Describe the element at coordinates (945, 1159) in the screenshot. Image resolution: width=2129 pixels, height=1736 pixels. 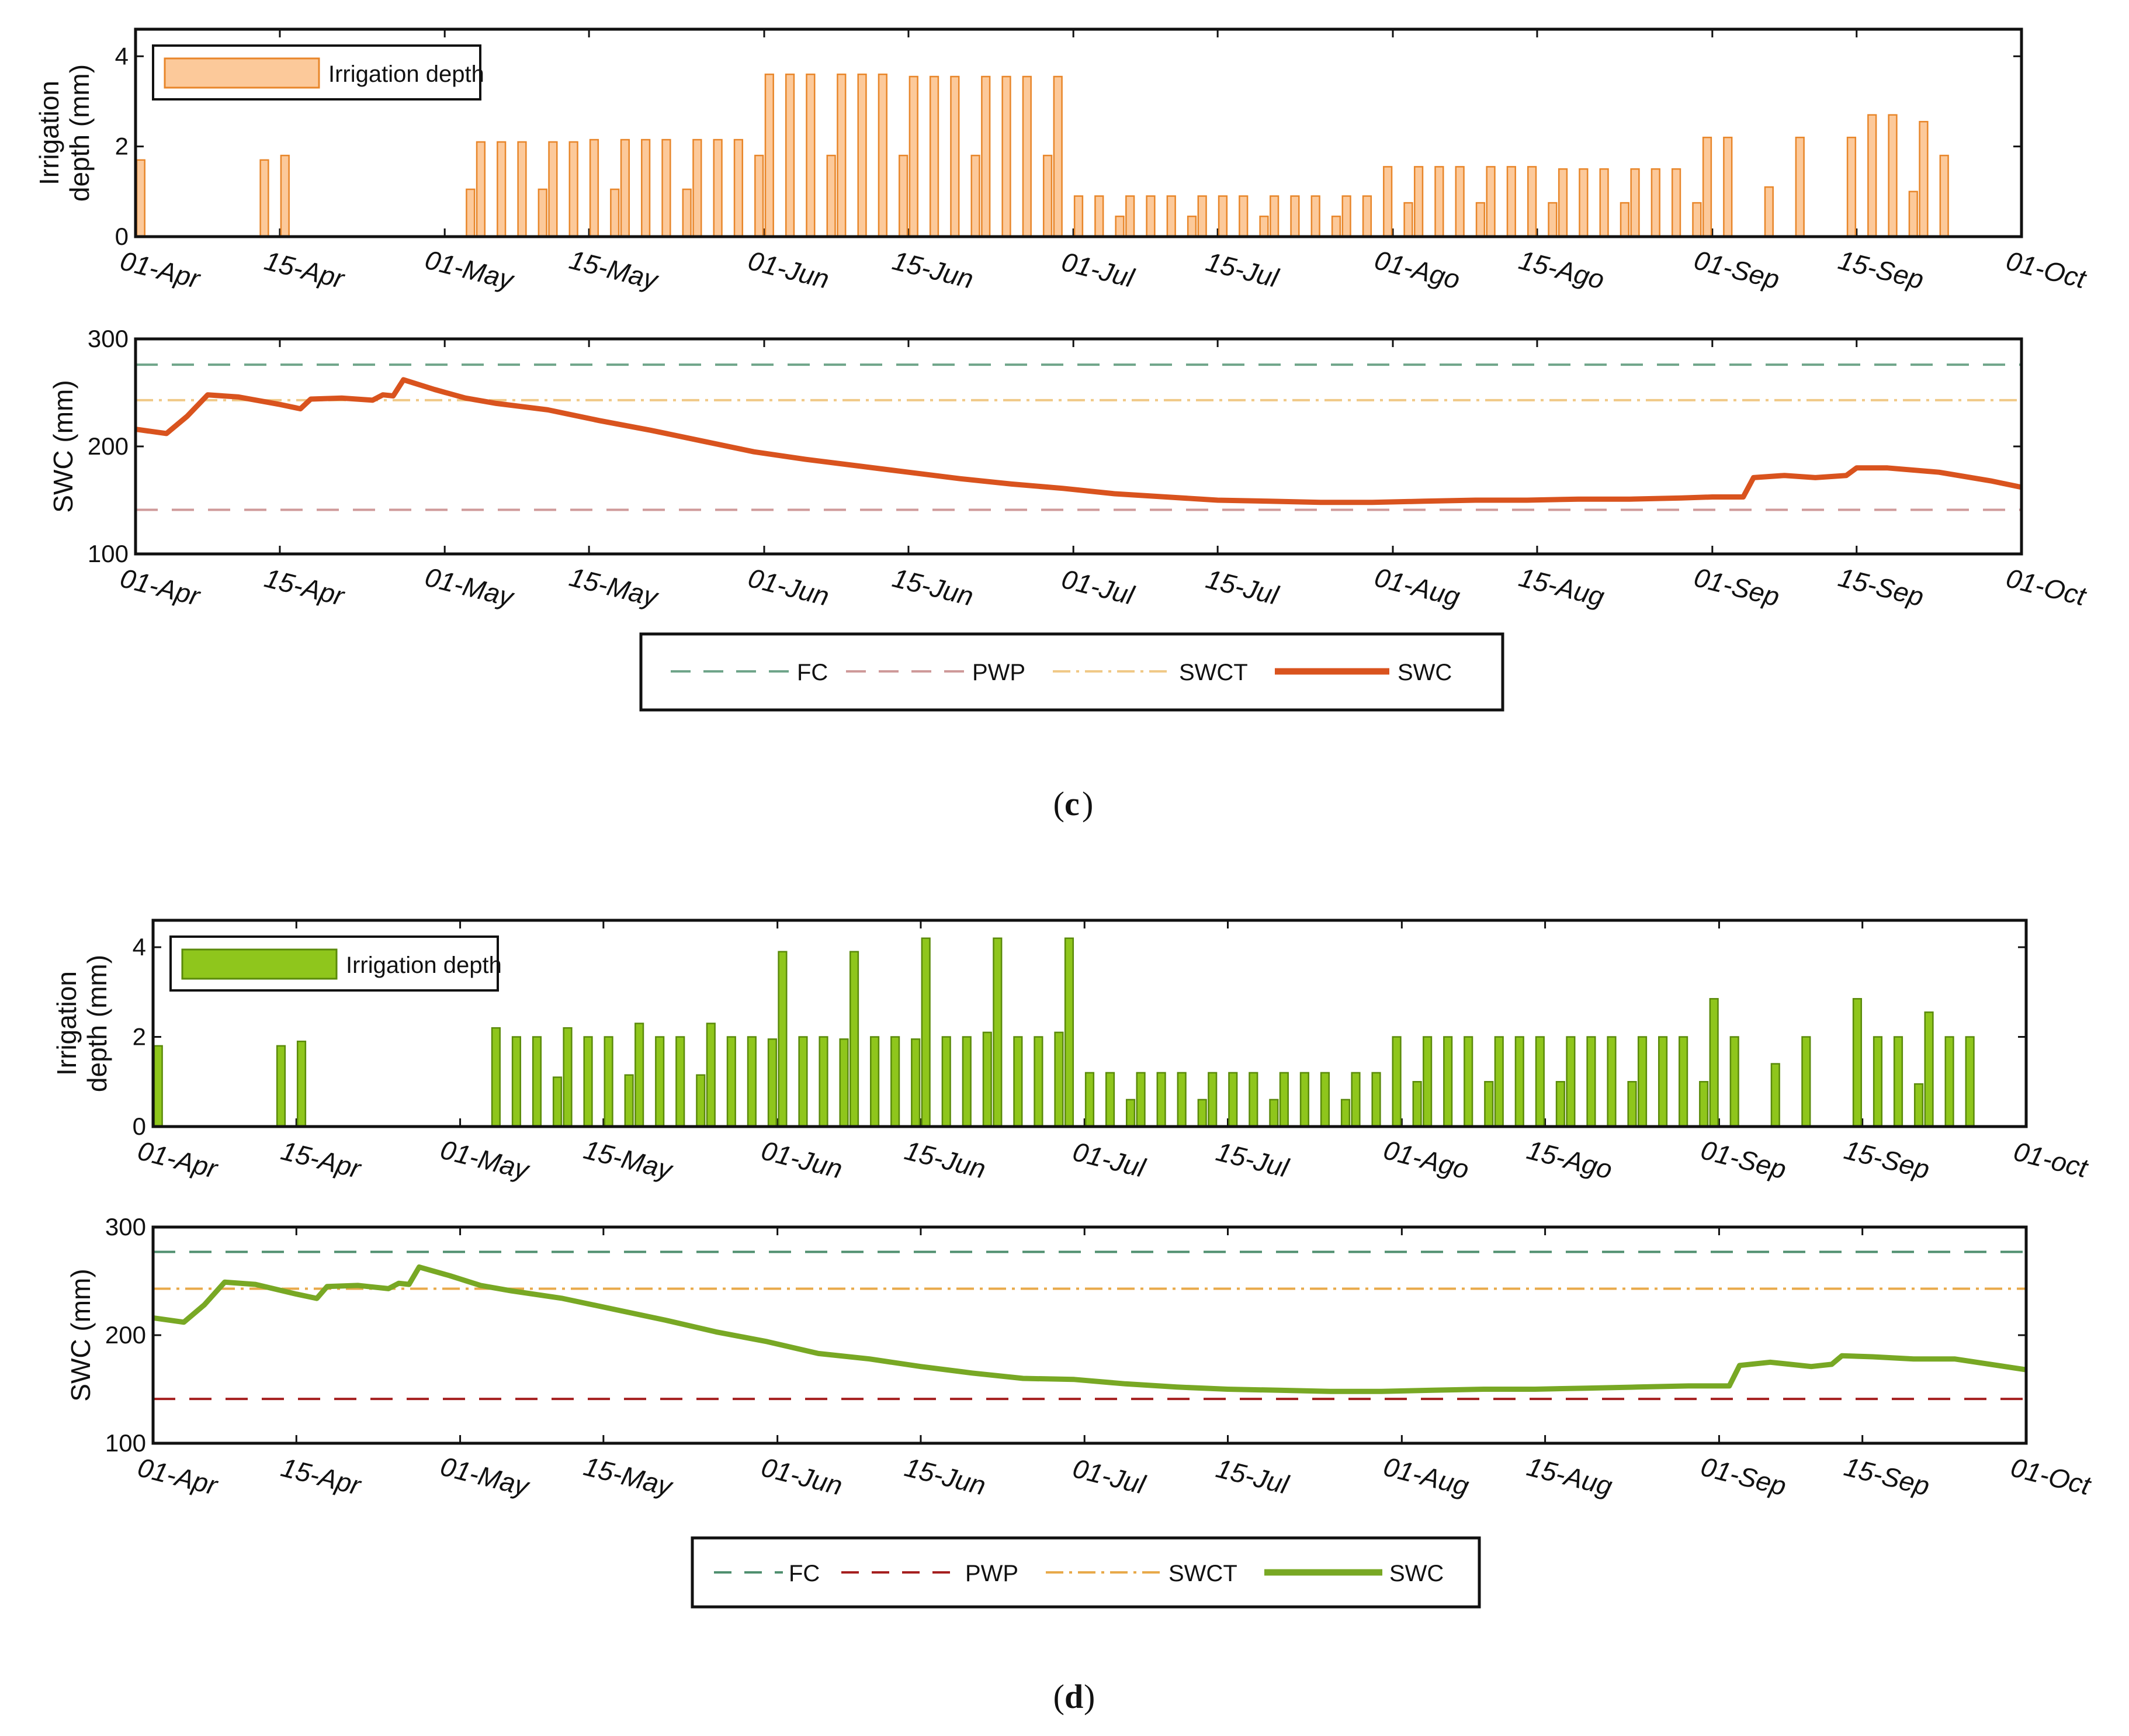
I see `d-irr-xtick-label: 15-Jun` at that location.